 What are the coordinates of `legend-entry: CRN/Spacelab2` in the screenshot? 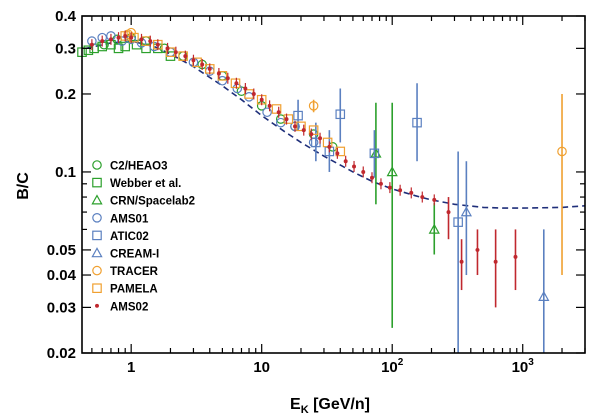 It's located at (143, 201).